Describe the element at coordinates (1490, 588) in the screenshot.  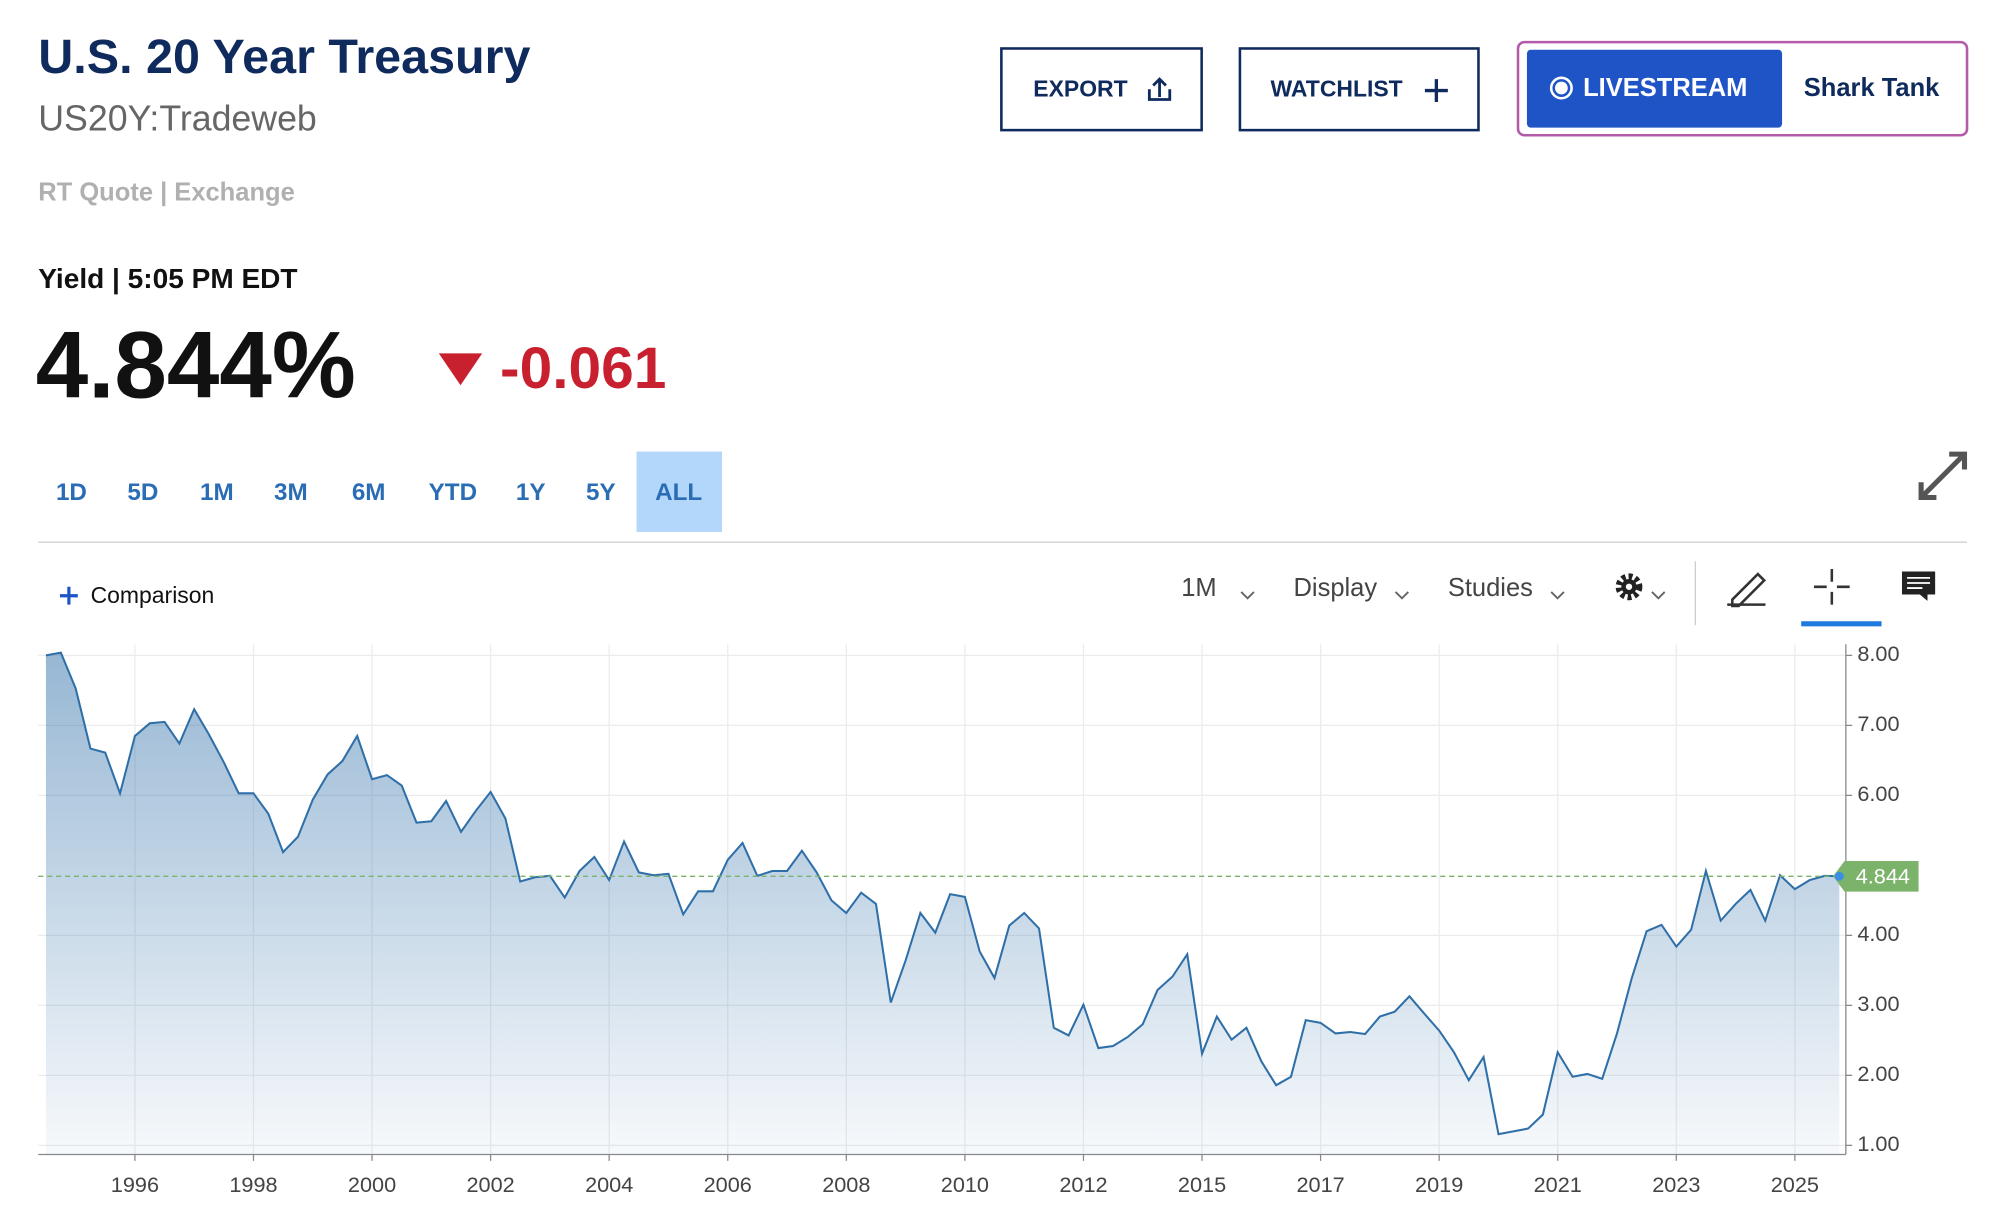
I see `studies-menu: Studies` at that location.